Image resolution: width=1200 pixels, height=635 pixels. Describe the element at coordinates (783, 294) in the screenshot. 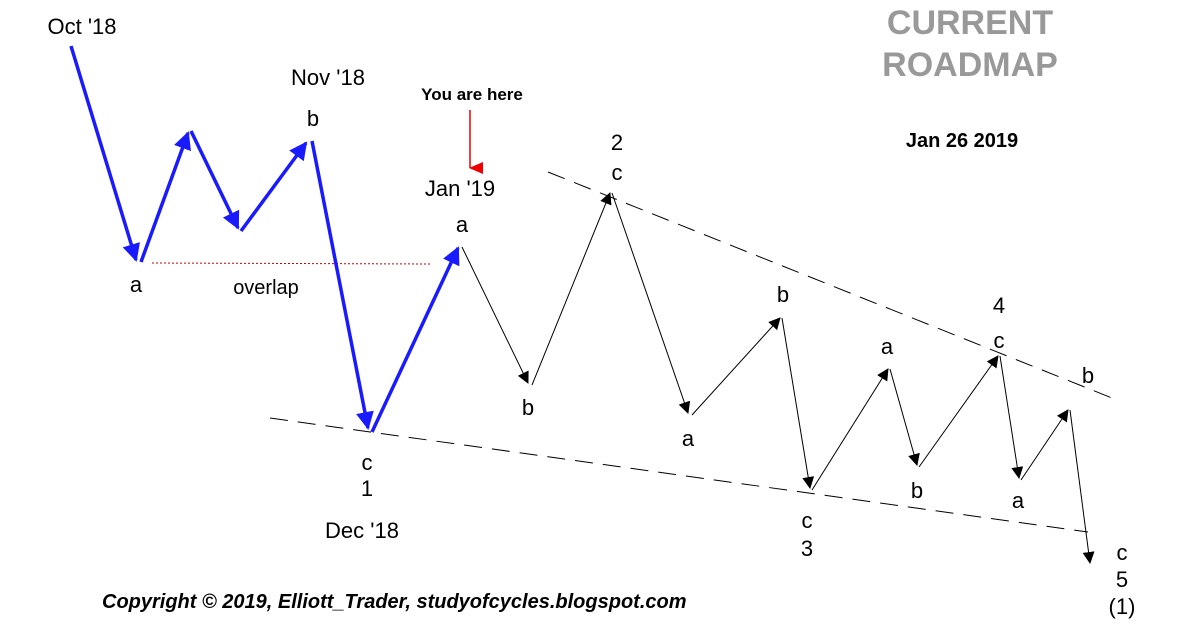

I see `wave-label-b3: b` at that location.